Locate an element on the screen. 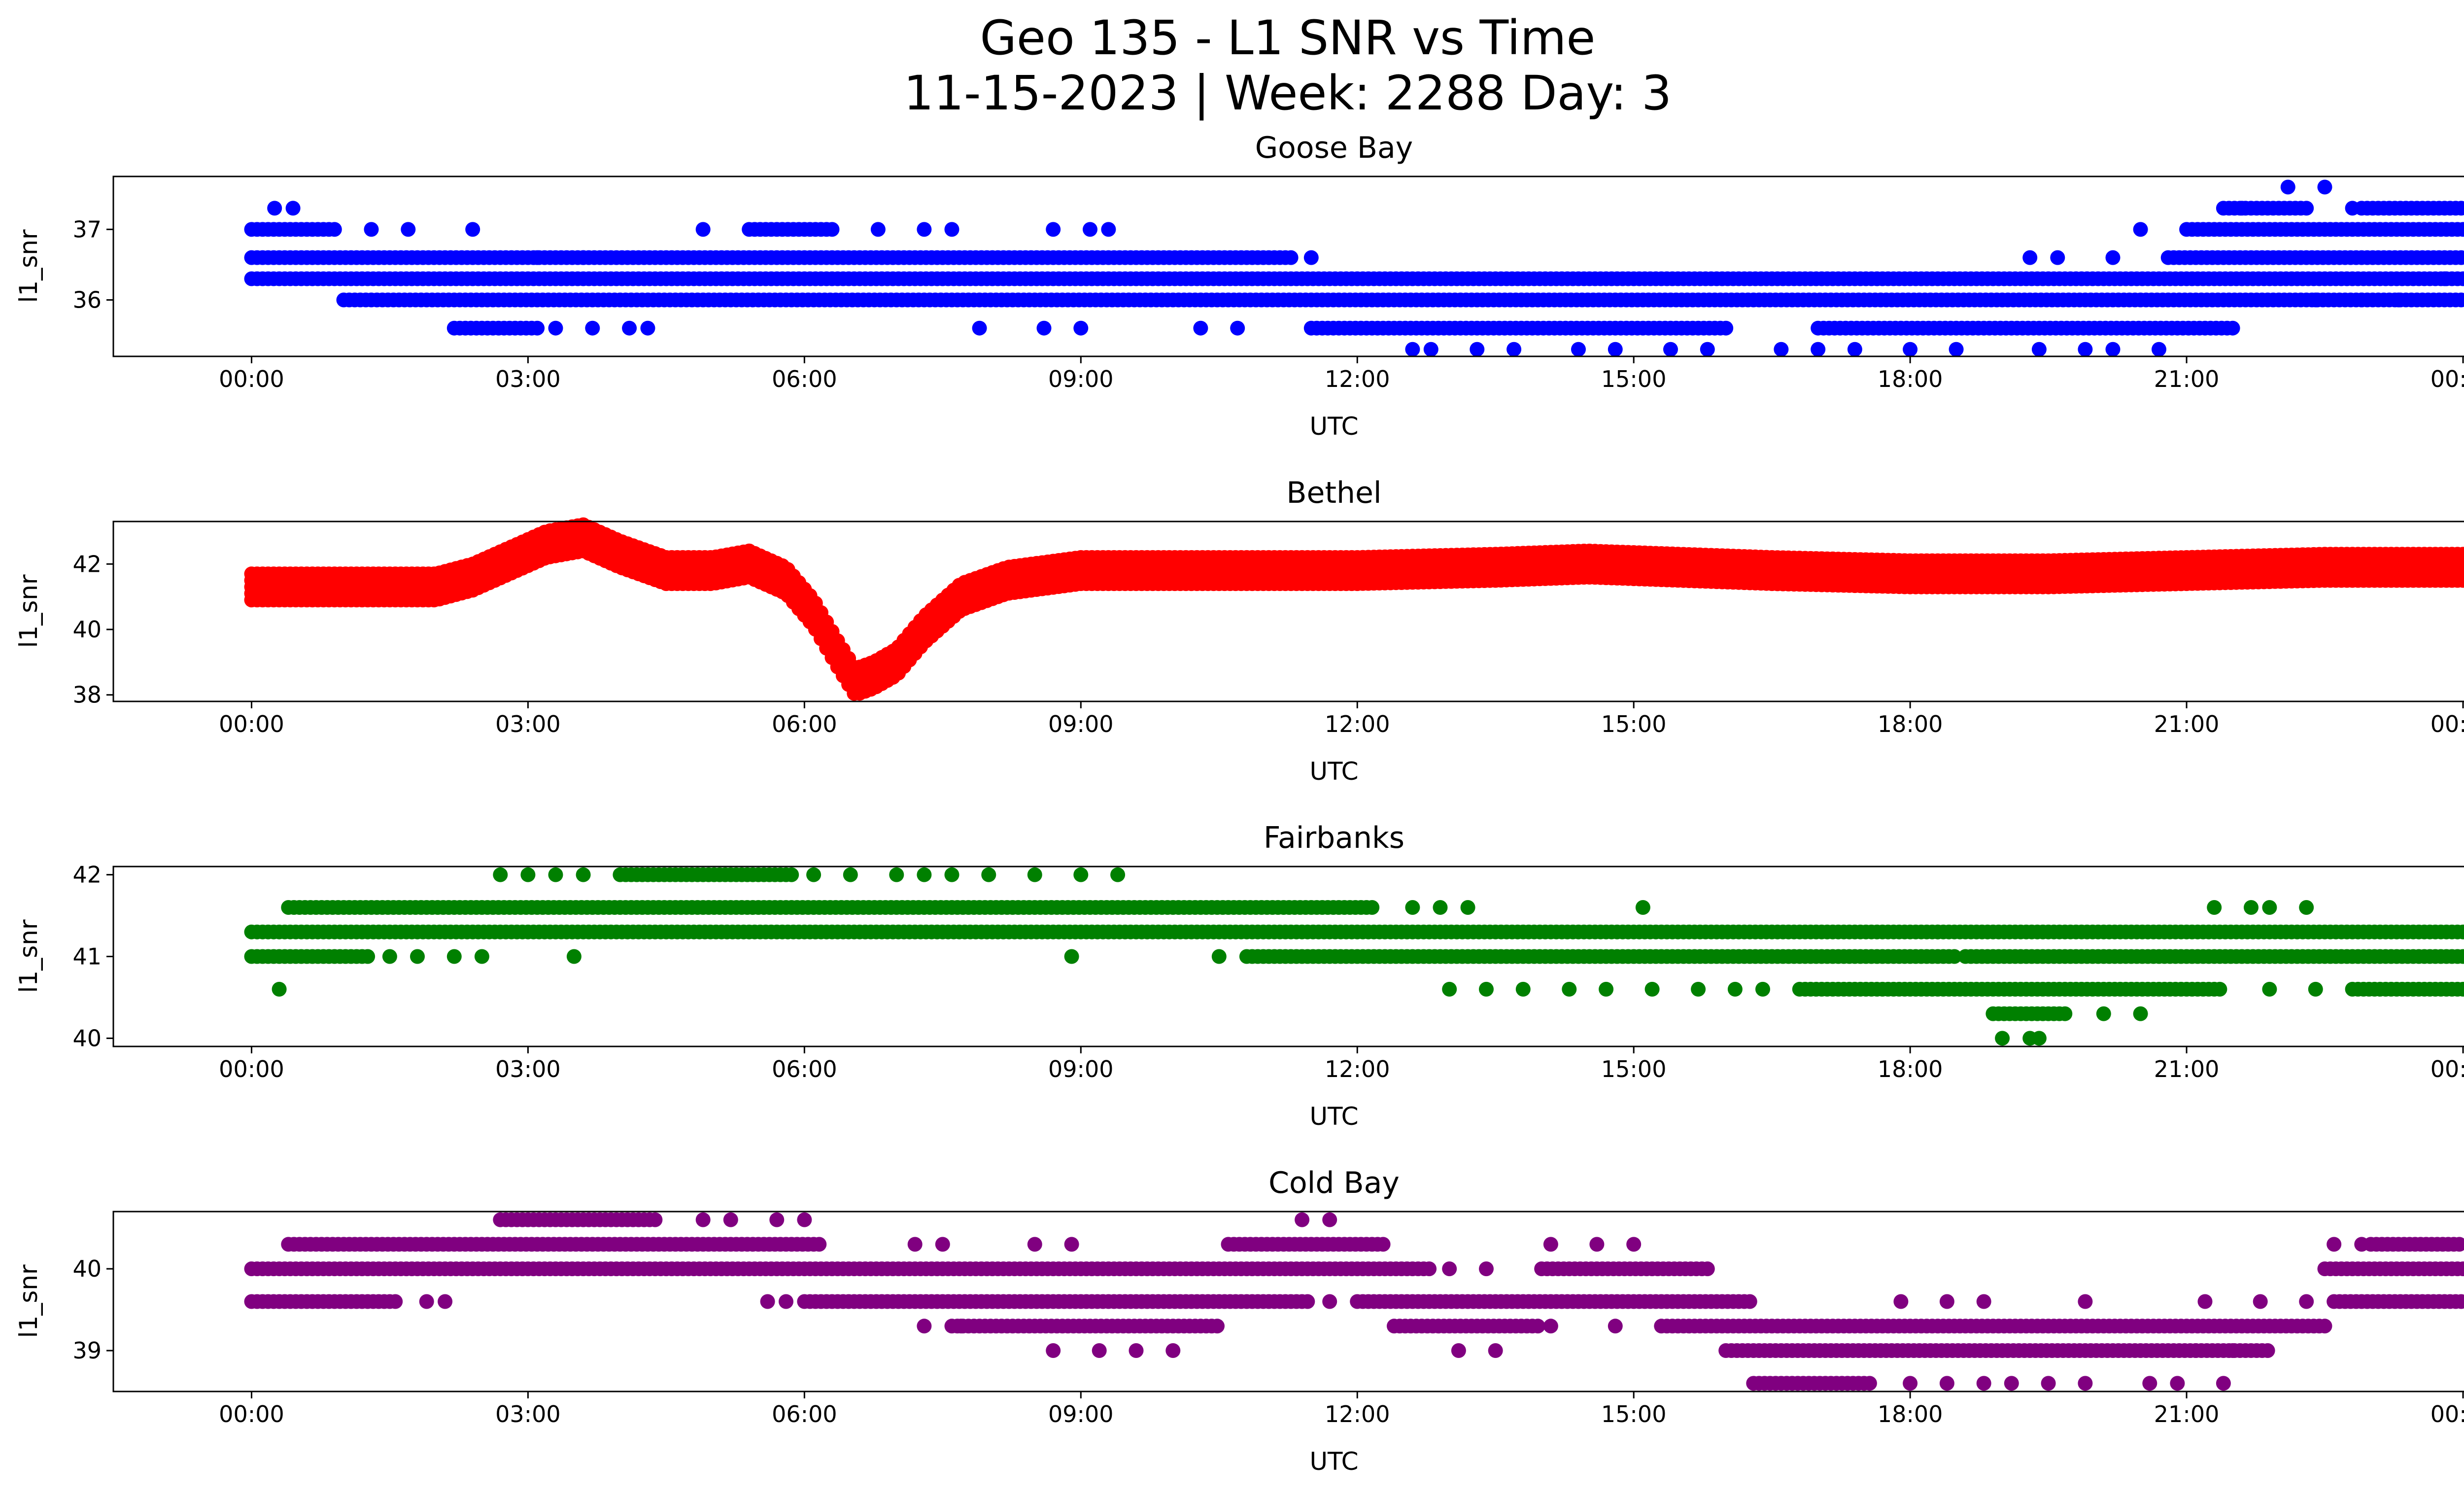 The width and height of the screenshot is (2464, 1495). x-tick-label: 15:00 is located at coordinates (1634, 724).